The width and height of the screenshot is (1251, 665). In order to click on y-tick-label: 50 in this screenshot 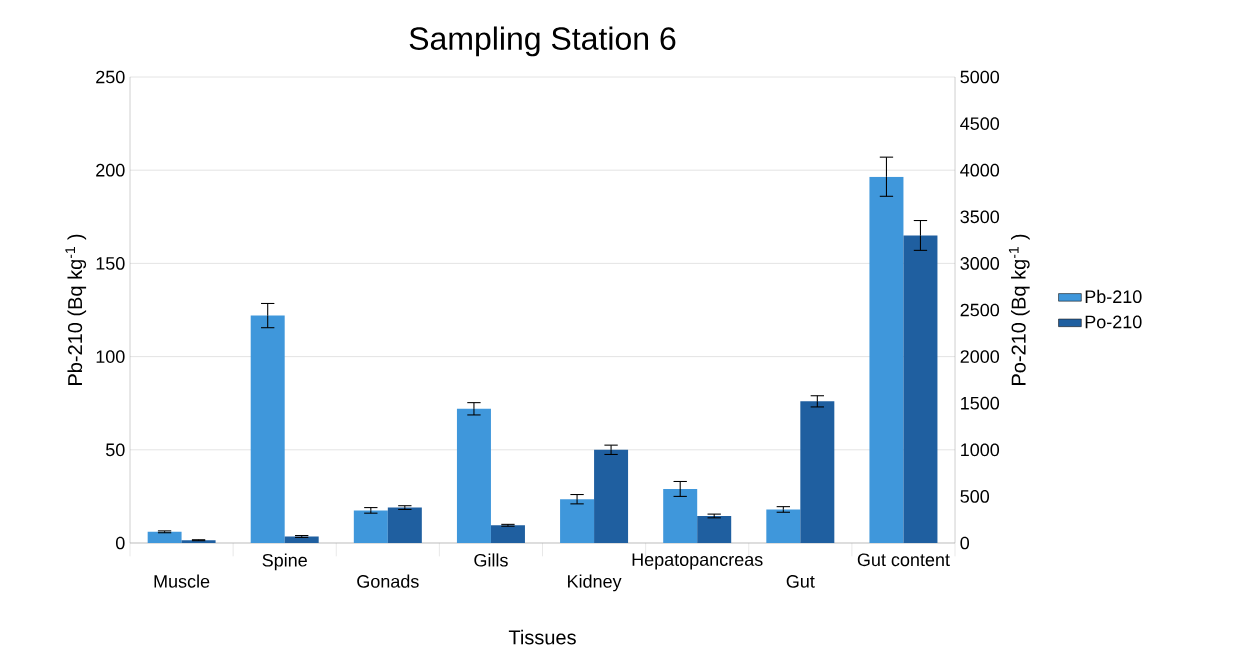, I will do `click(115, 450)`.